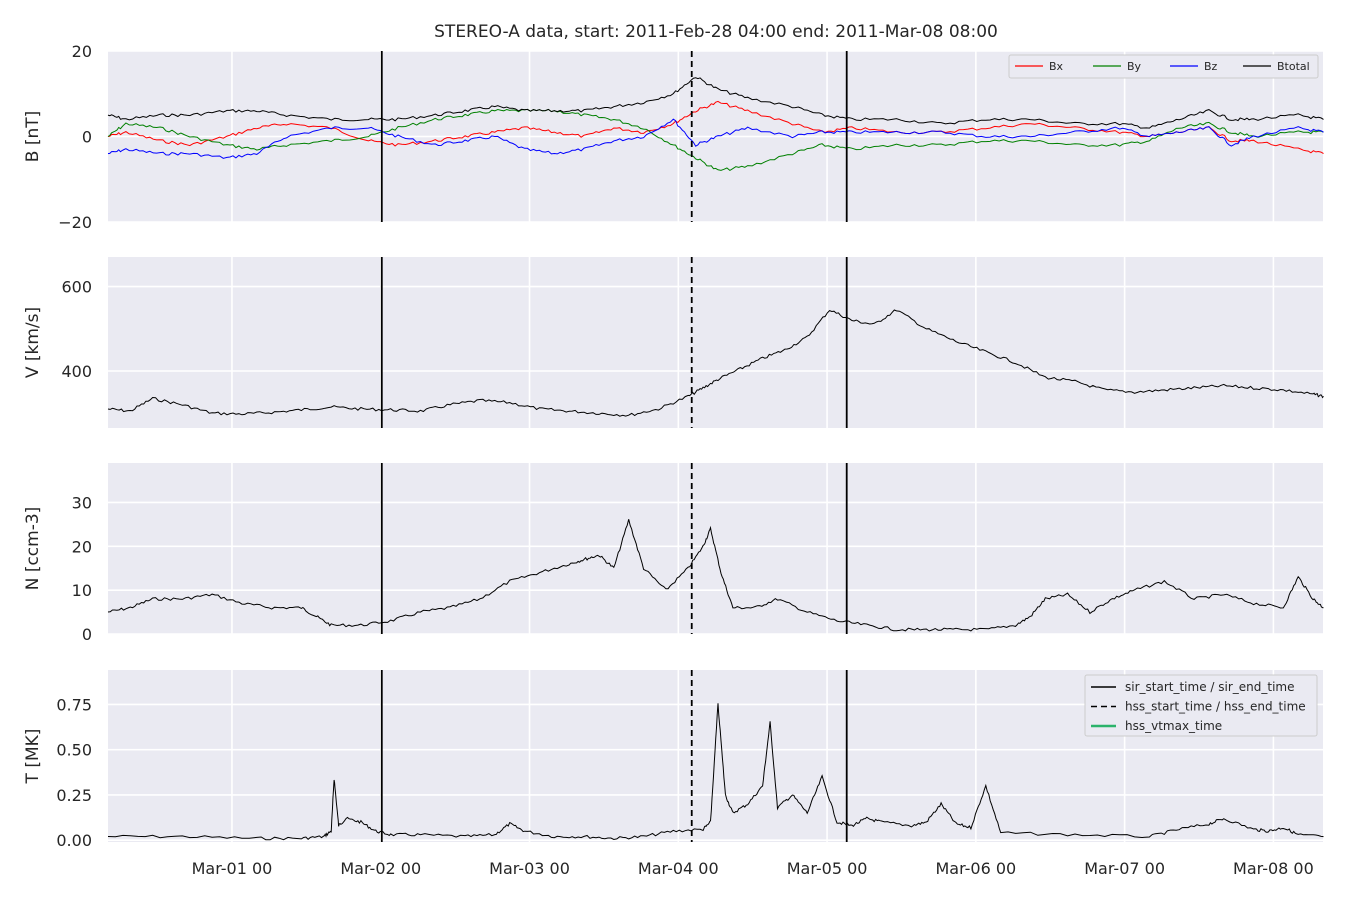  What do you see at coordinates (87, 634) in the screenshot?
I see `panel-N-ytick-label: 0` at bounding box center [87, 634].